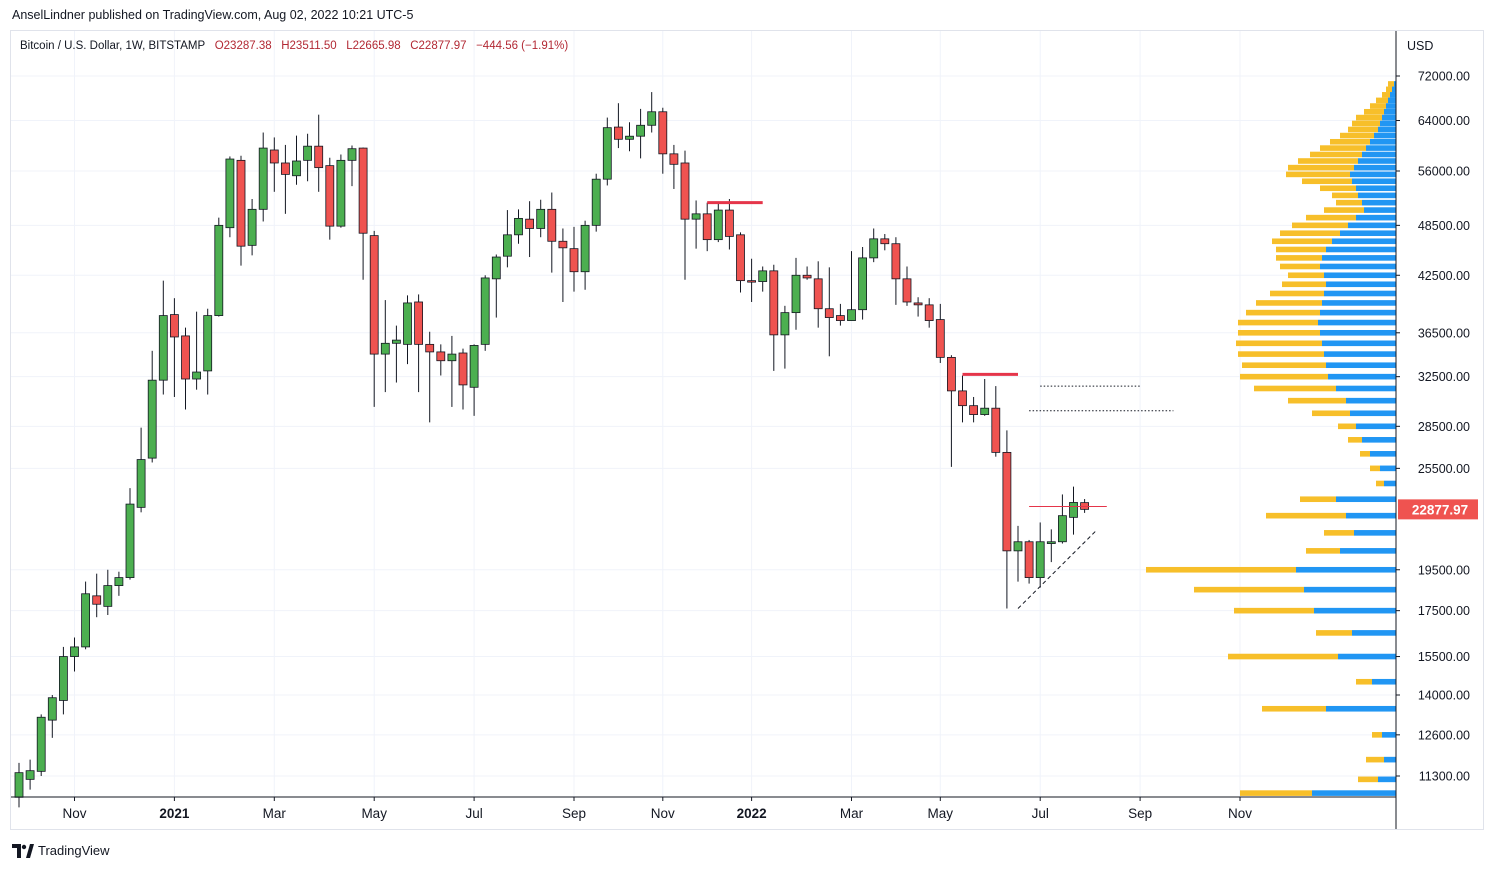  What do you see at coordinates (275, 813) in the screenshot?
I see `time-tick-label: Mar` at bounding box center [275, 813].